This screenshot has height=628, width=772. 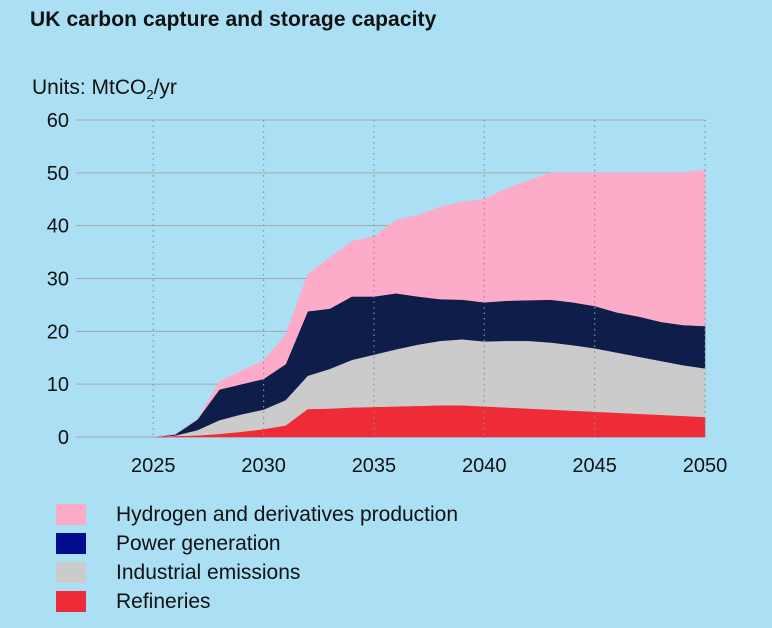 I want to click on y-tick-label: 50, so click(x=58, y=174).